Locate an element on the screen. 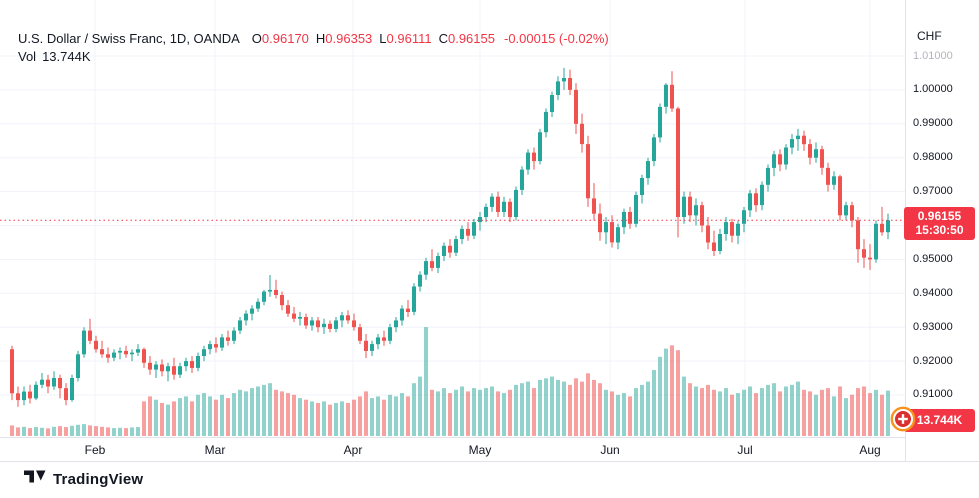 This screenshot has height=498, width=979. tradingview-attribution: TradingView is located at coordinates (83, 479).